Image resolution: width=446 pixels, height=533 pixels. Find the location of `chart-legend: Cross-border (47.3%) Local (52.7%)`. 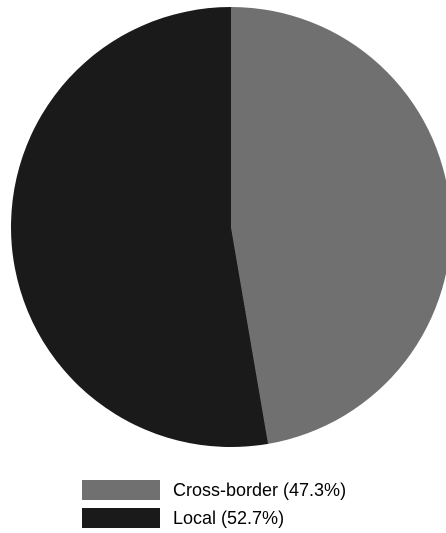

chart-legend: Cross-border (47.3%) Local (52.7%) is located at coordinates (214, 504).